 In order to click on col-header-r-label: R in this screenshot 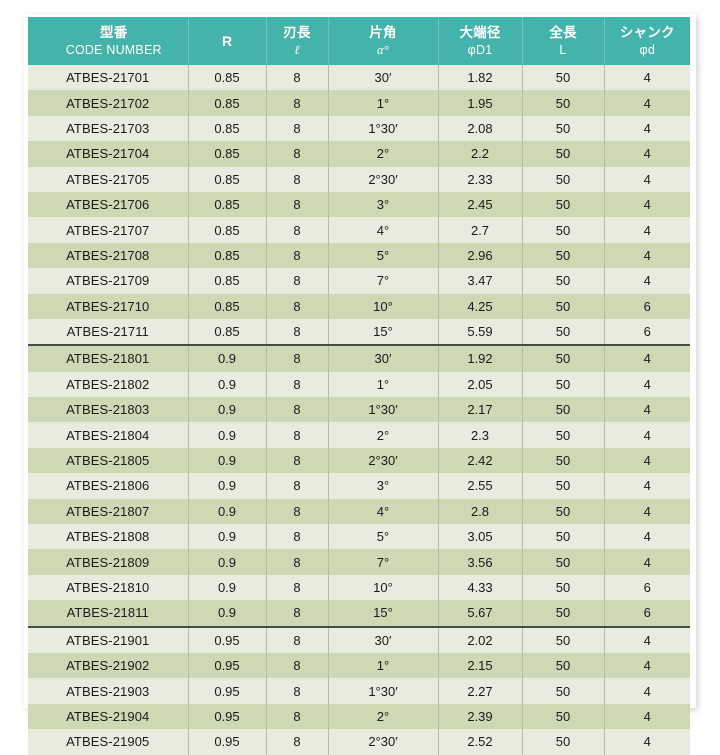, I will do `click(227, 41)`.